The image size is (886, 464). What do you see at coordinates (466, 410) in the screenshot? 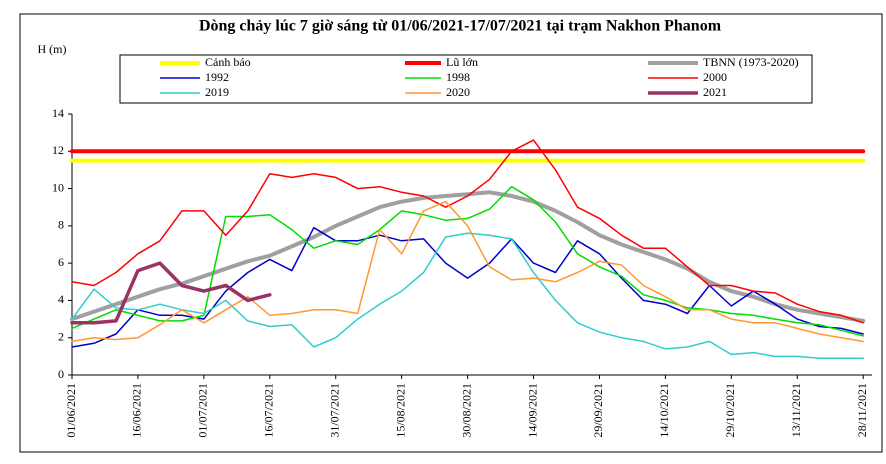
I see `x-tick-label: 30/08/2021` at bounding box center [466, 410].